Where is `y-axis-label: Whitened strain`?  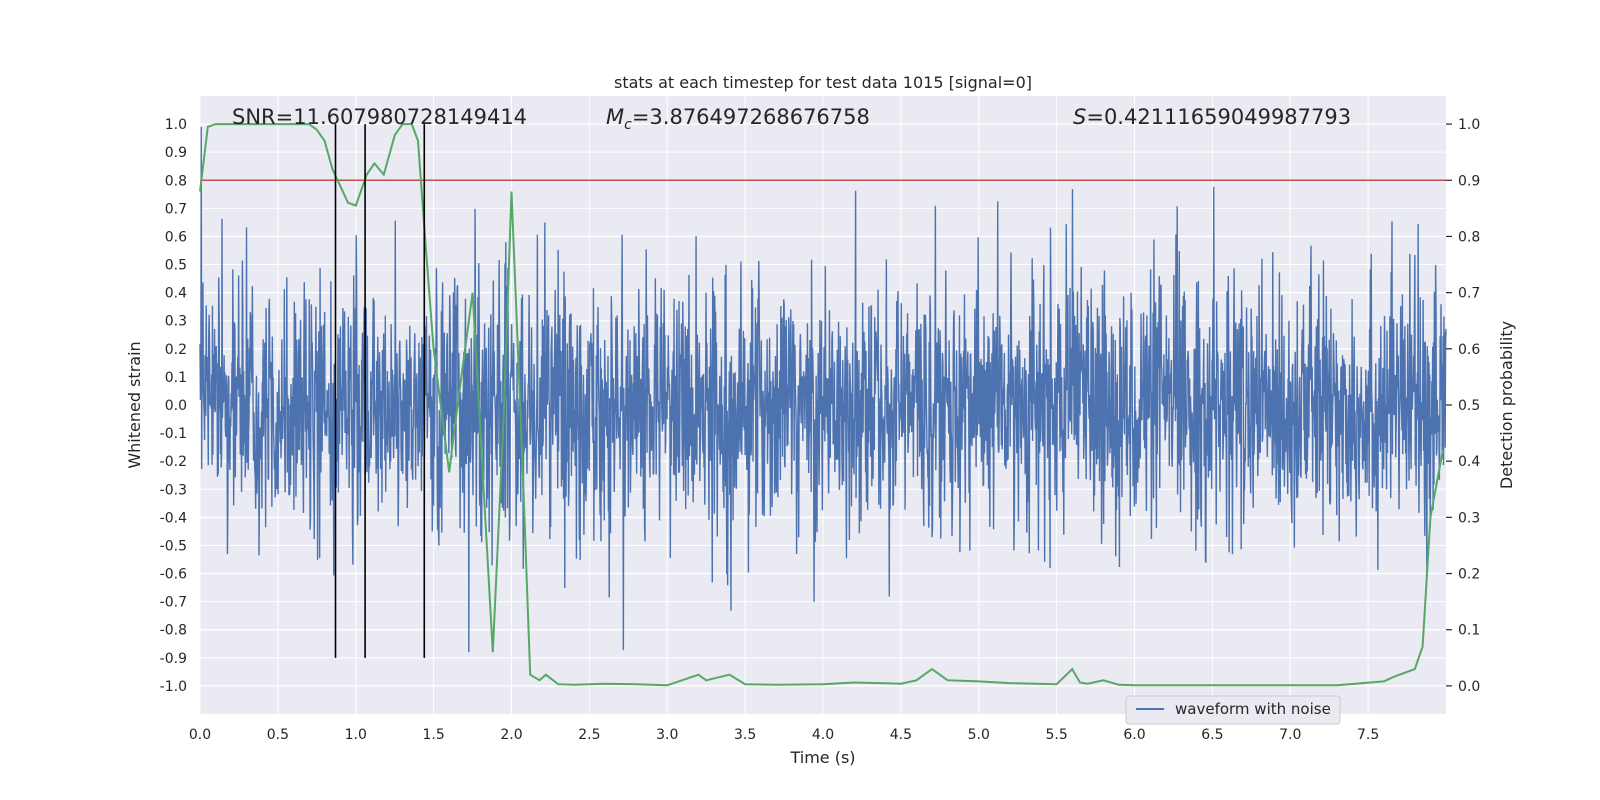
y-axis-label: Whitened strain is located at coordinates (134, 404).